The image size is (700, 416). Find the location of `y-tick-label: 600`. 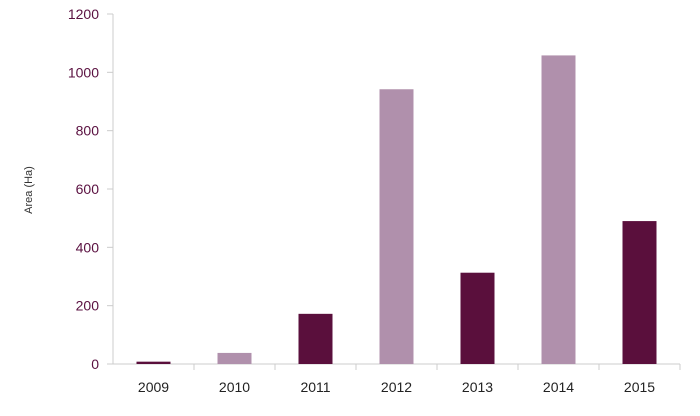

y-tick-label: 600 is located at coordinates (88, 189).